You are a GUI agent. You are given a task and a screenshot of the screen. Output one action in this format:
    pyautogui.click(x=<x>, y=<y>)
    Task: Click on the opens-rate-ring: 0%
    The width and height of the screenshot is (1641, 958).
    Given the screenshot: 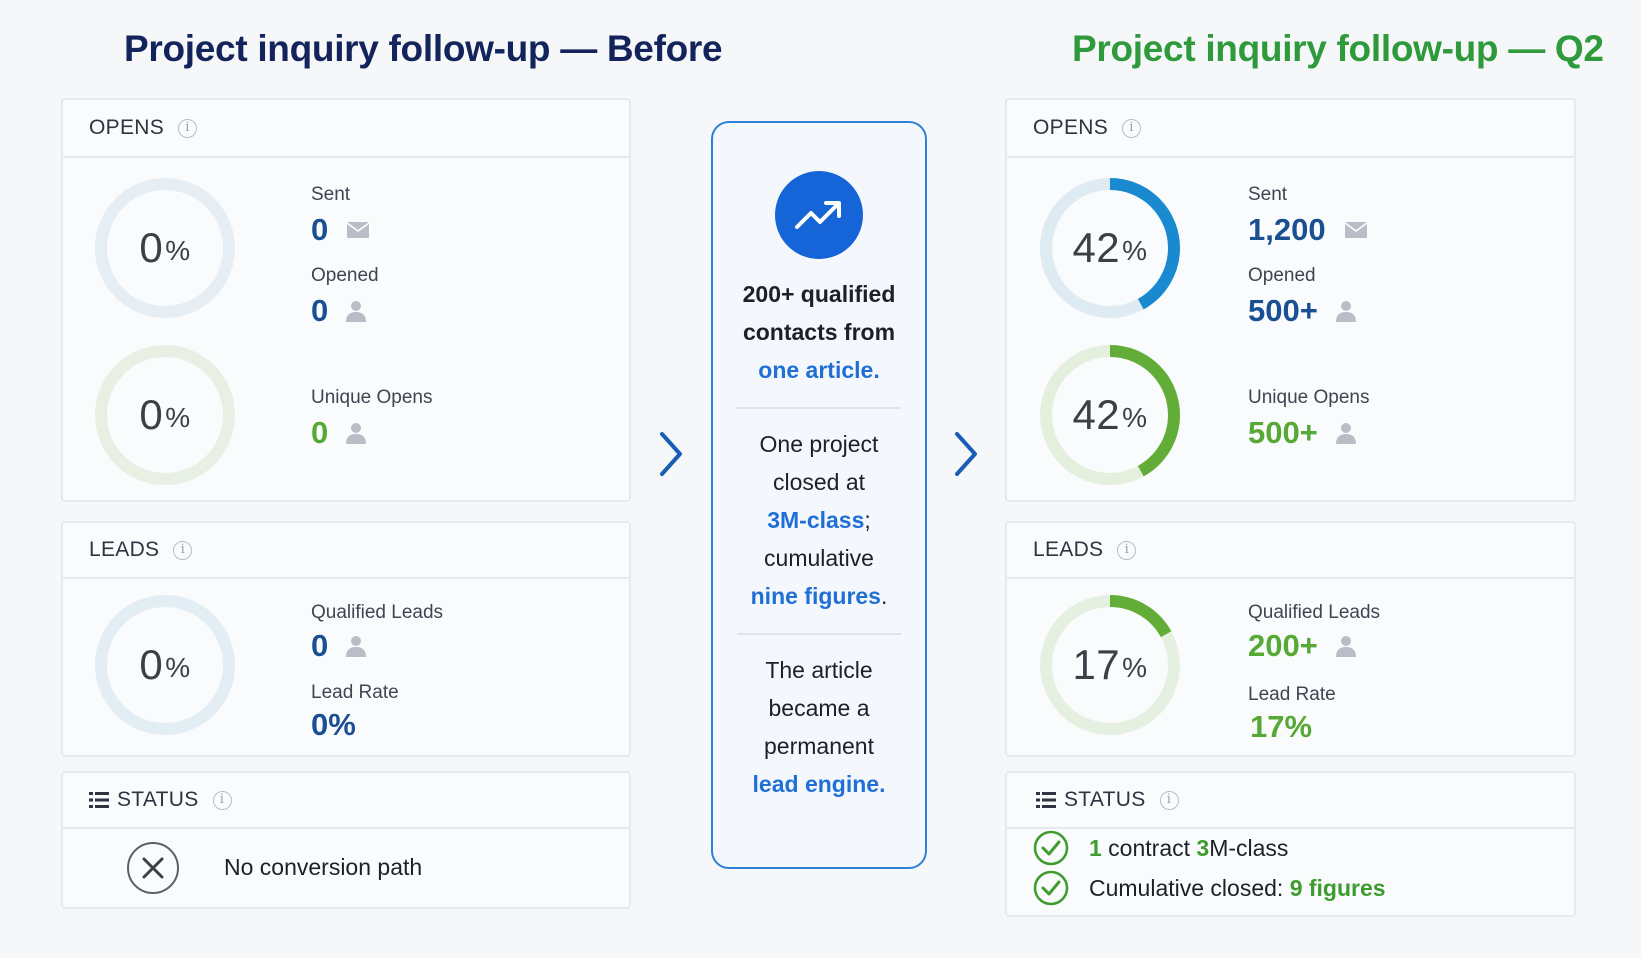 What is the action you would take?
    pyautogui.click(x=165, y=248)
    